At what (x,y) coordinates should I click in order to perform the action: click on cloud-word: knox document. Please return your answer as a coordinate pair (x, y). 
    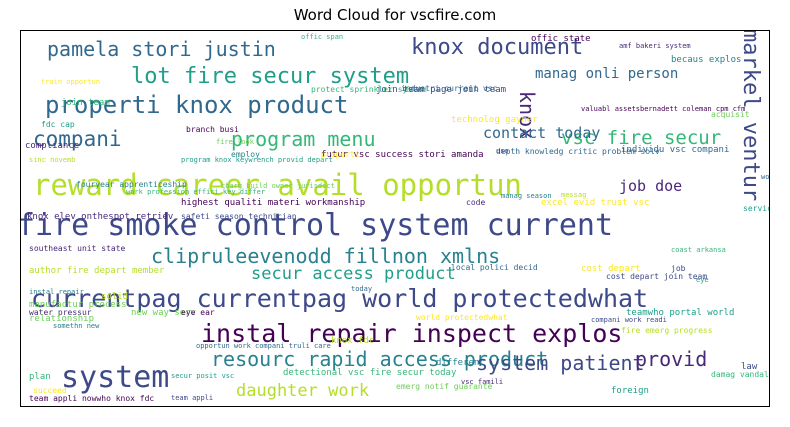
    Looking at the image, I should click on (497, 47).